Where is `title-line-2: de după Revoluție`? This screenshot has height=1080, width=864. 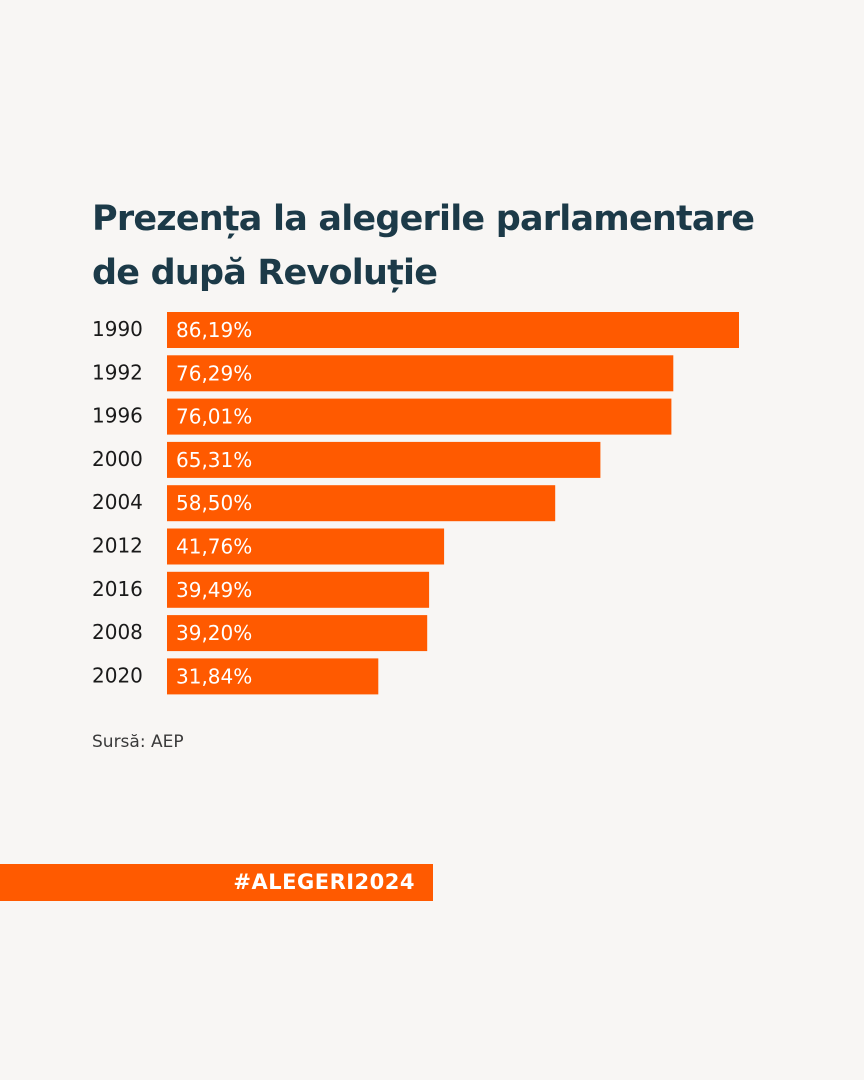 title-line-2: de după Revoluție is located at coordinates (265, 273).